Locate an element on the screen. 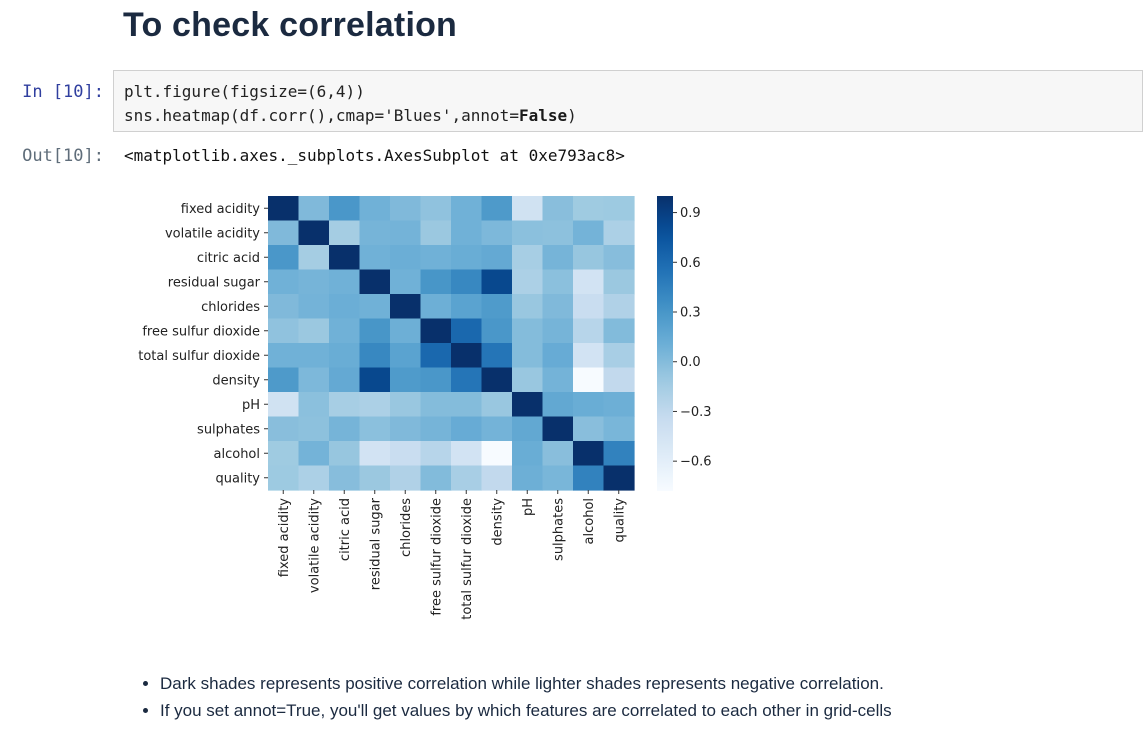 This screenshot has height=749, width=1145. output-prompt: Out[10]: is located at coordinates (63, 156).